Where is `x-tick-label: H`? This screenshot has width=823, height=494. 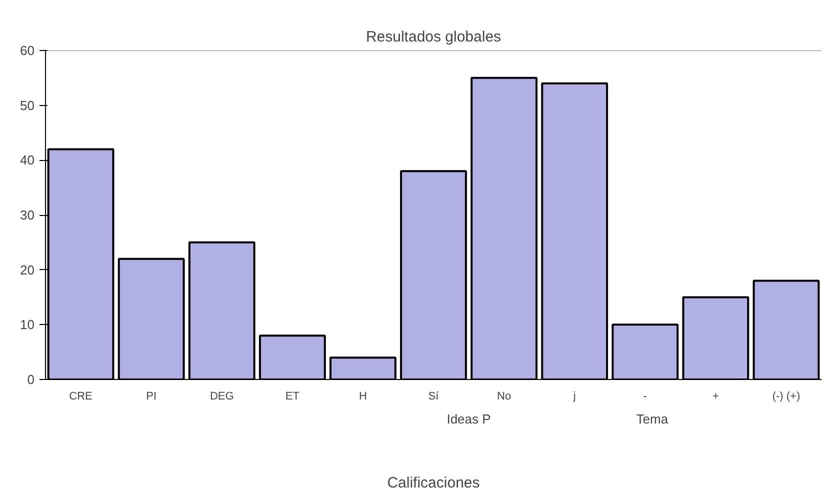 x-tick-label: H is located at coordinates (362, 396).